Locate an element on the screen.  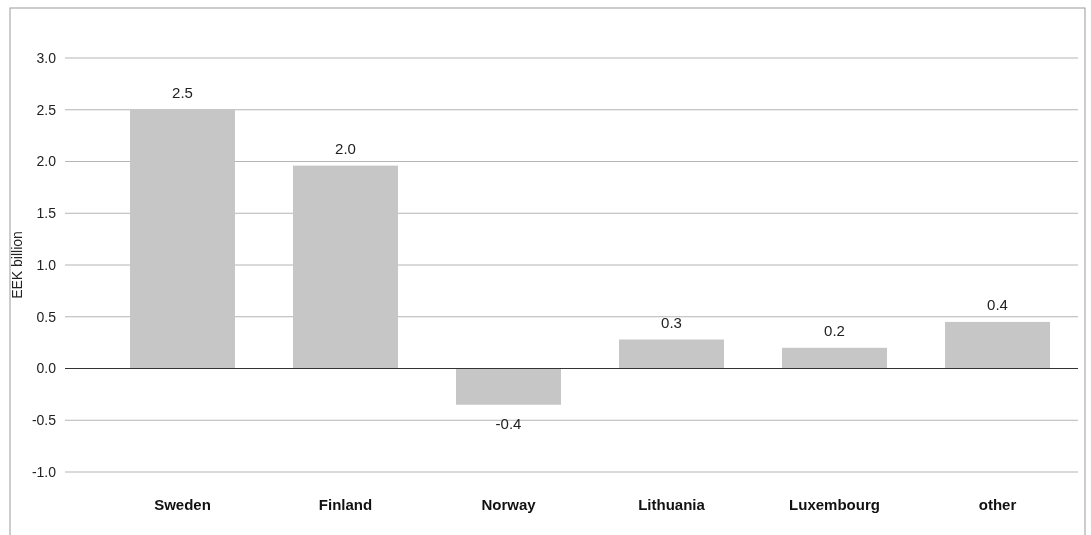
x-tick-label: Lithuania is located at coordinates (672, 505).